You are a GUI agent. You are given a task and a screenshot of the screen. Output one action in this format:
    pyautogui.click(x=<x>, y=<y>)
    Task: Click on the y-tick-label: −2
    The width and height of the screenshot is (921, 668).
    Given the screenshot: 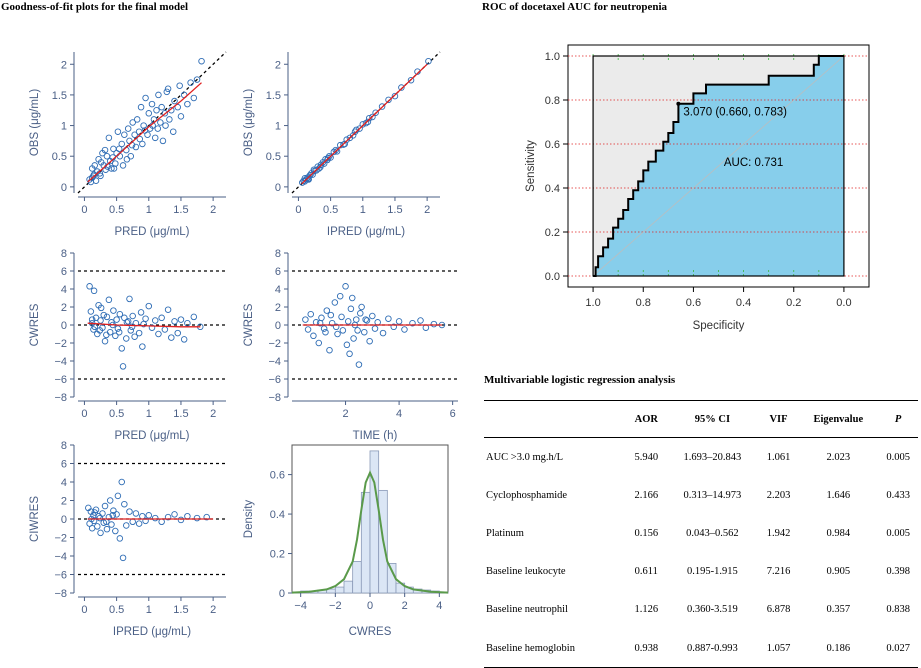 What is the action you would take?
    pyautogui.click(x=274, y=344)
    